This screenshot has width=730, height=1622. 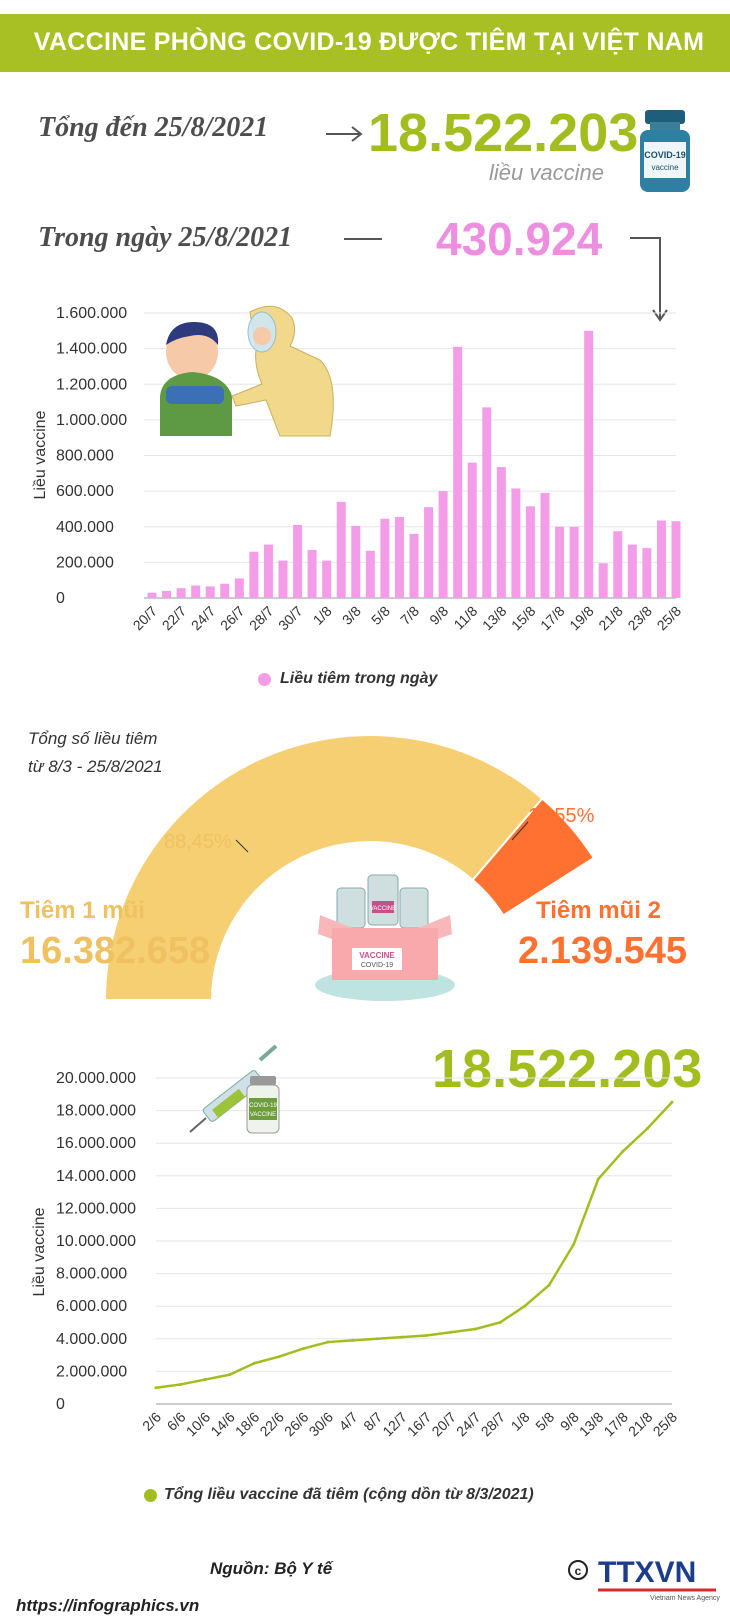 I want to click on vial-icon: COVID-19 VACCINE, so click(x=263, y=1105).